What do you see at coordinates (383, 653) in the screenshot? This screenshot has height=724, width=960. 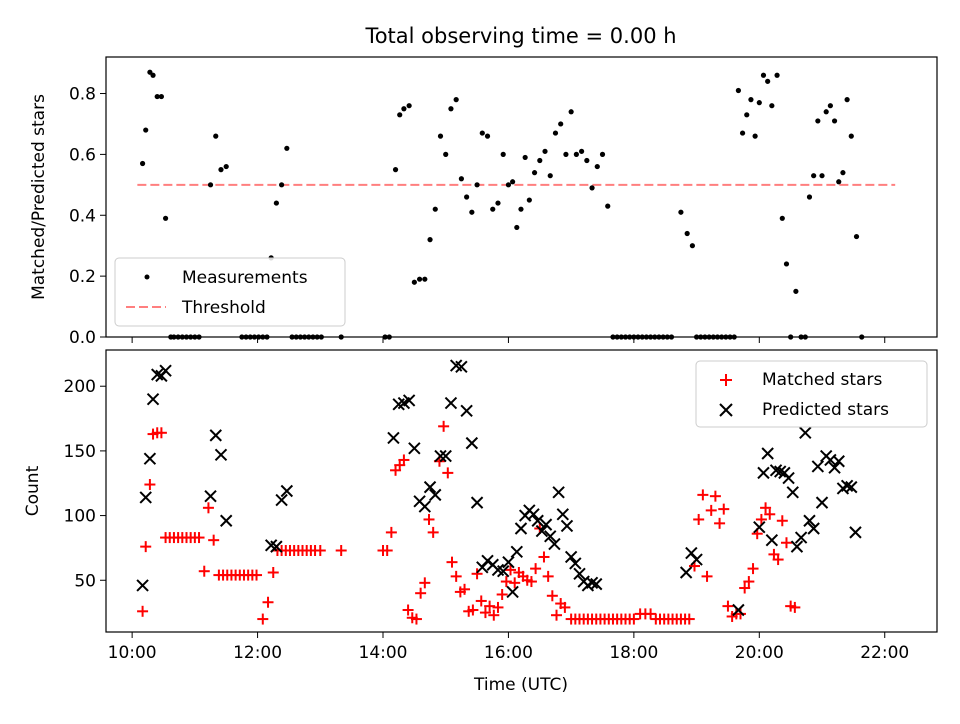 I see `bottom-x-tick-label: 14:00` at bounding box center [383, 653].